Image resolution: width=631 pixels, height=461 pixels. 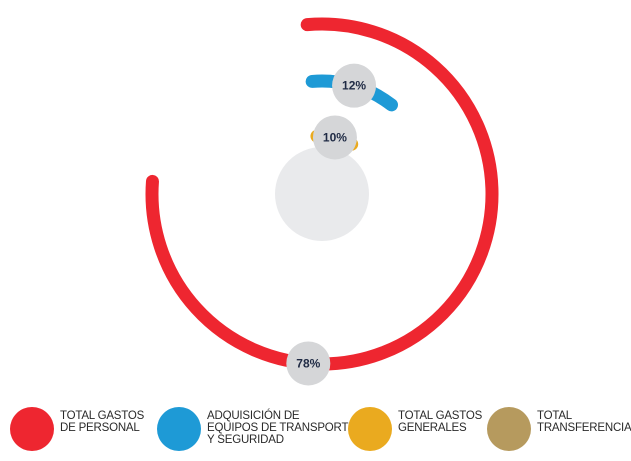 I want to click on legend-label-transferencias: TOTAL TRANSFERENCIAS, so click(x=584, y=422).